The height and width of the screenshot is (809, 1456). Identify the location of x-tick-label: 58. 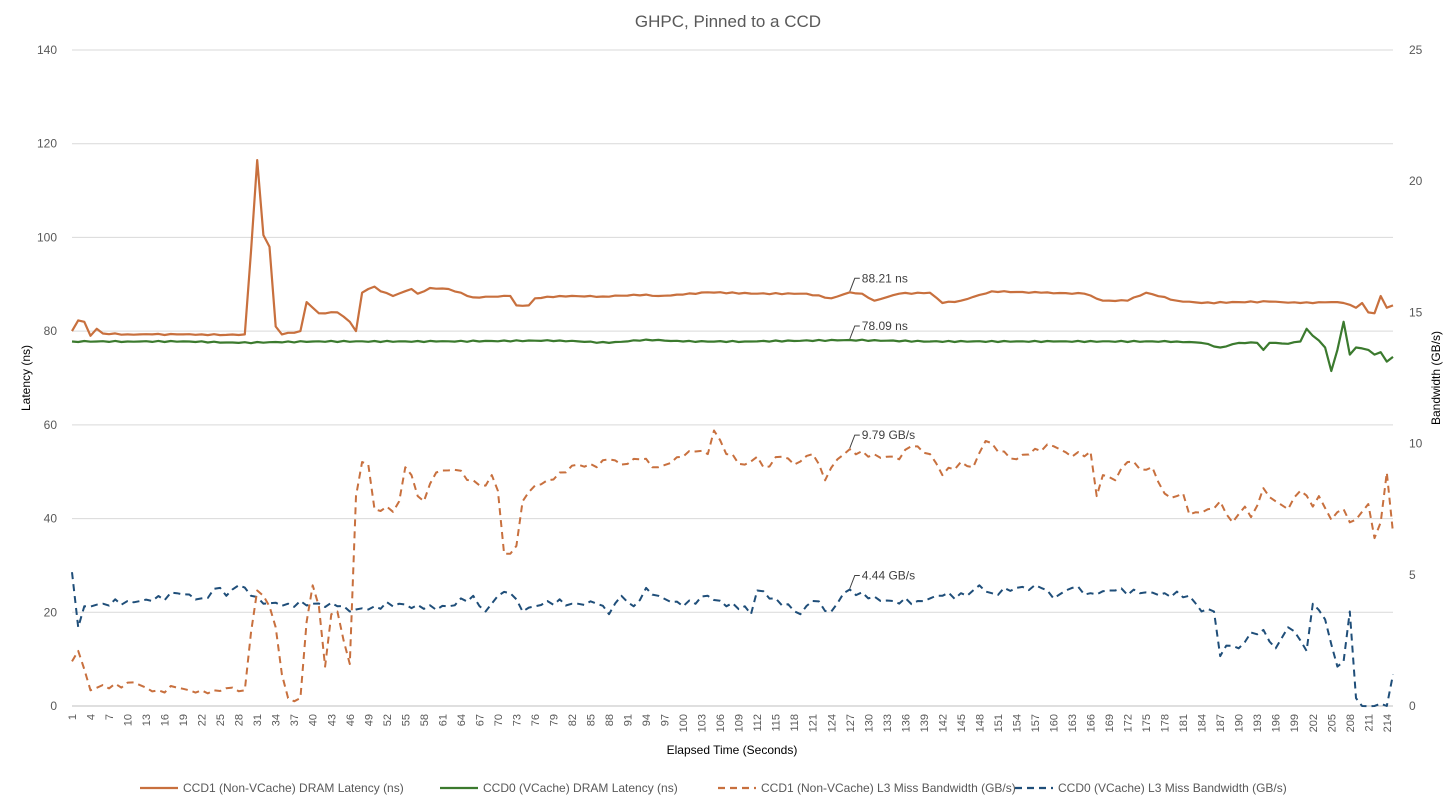
(425, 720).